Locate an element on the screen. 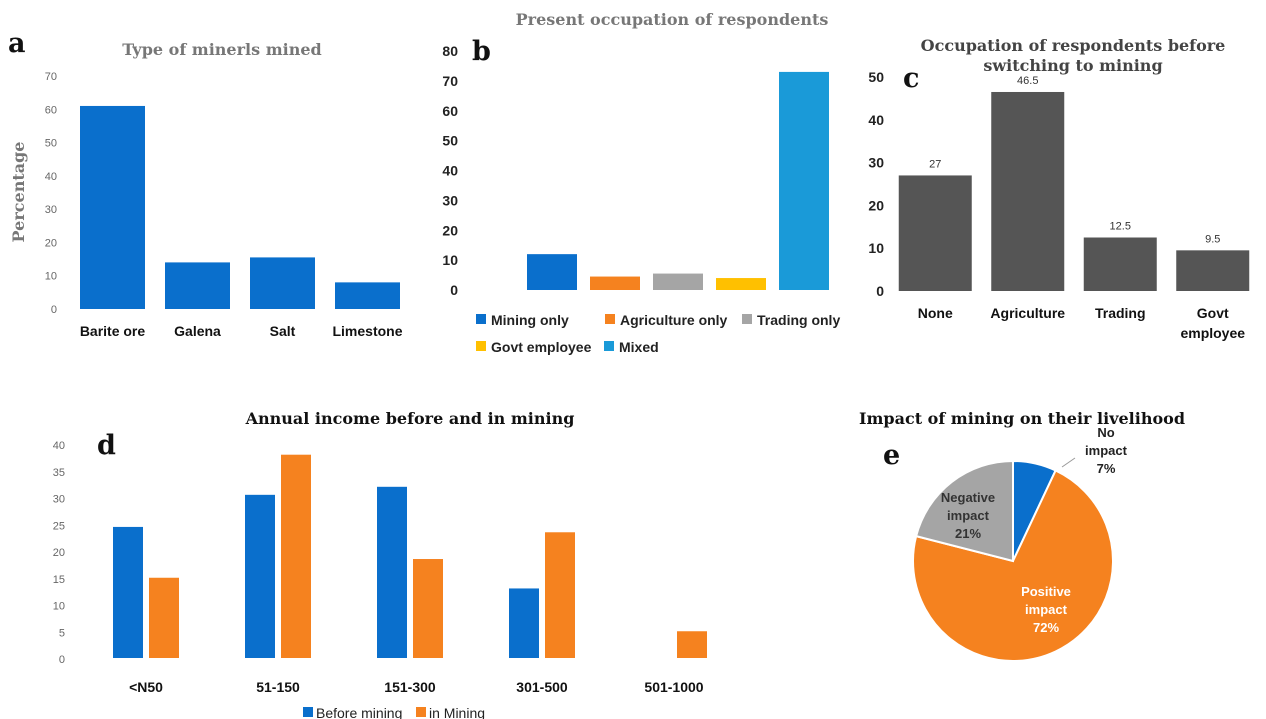  chart-a-ytick: 30 is located at coordinates (51, 210).